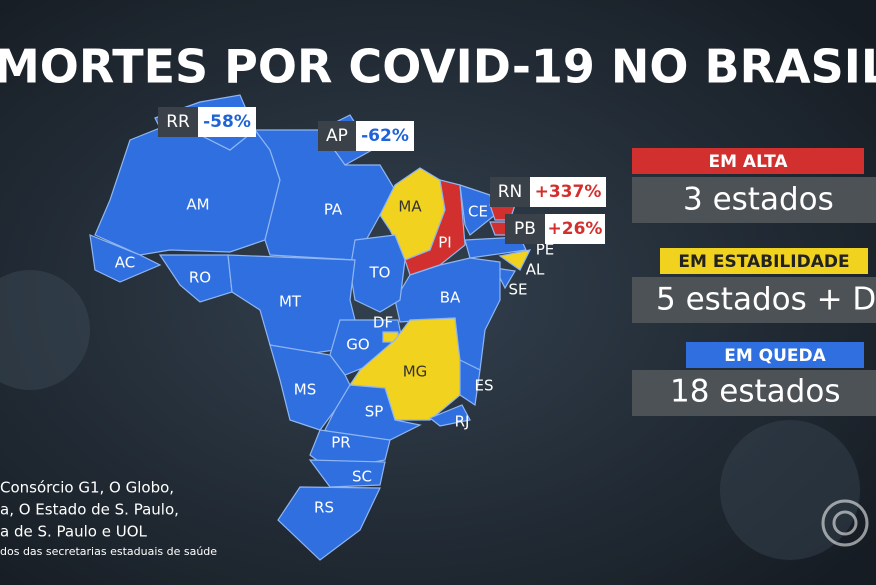 This screenshot has height=585, width=876. I want to click on state-label: PA, so click(333, 210).